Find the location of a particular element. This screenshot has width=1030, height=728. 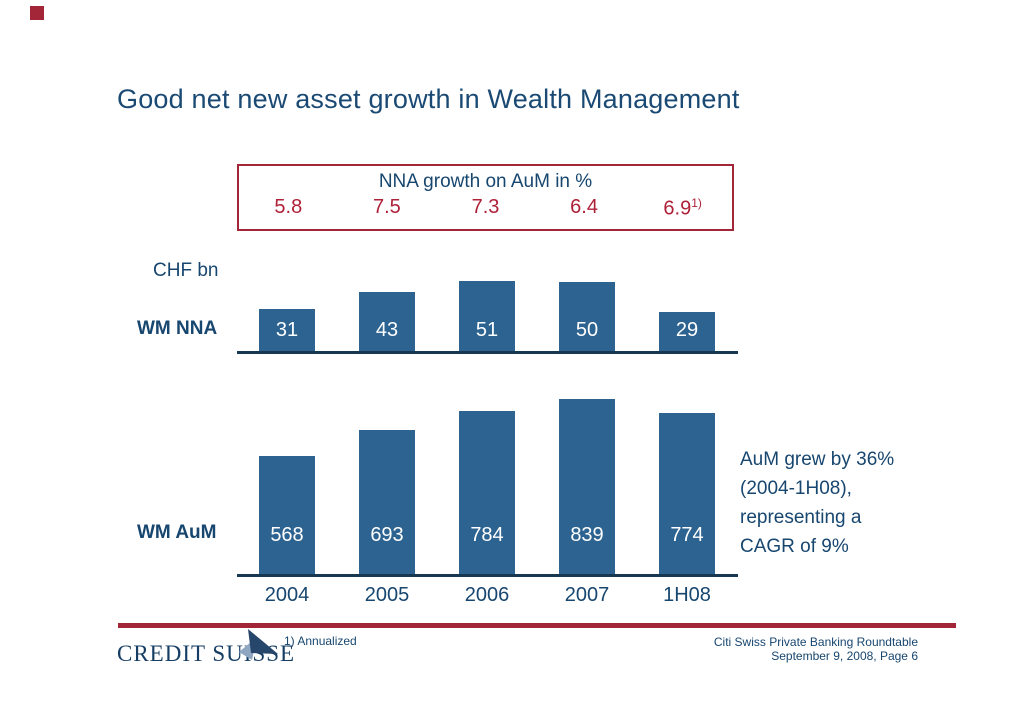

footer-line-1: Citi Swiss Private Banking Roundtable is located at coordinates (815, 642).